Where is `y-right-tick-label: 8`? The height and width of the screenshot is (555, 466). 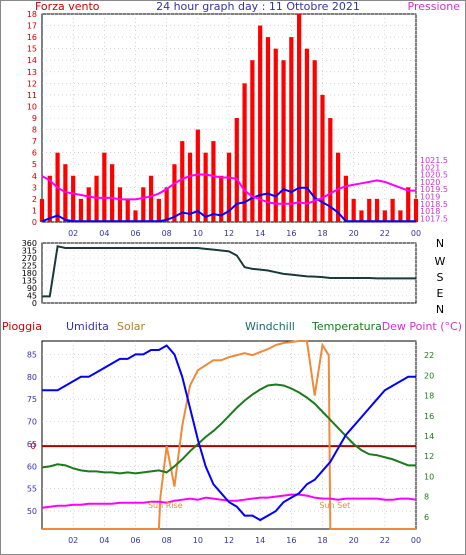 y-right-tick-label: 8 is located at coordinates (426, 497).